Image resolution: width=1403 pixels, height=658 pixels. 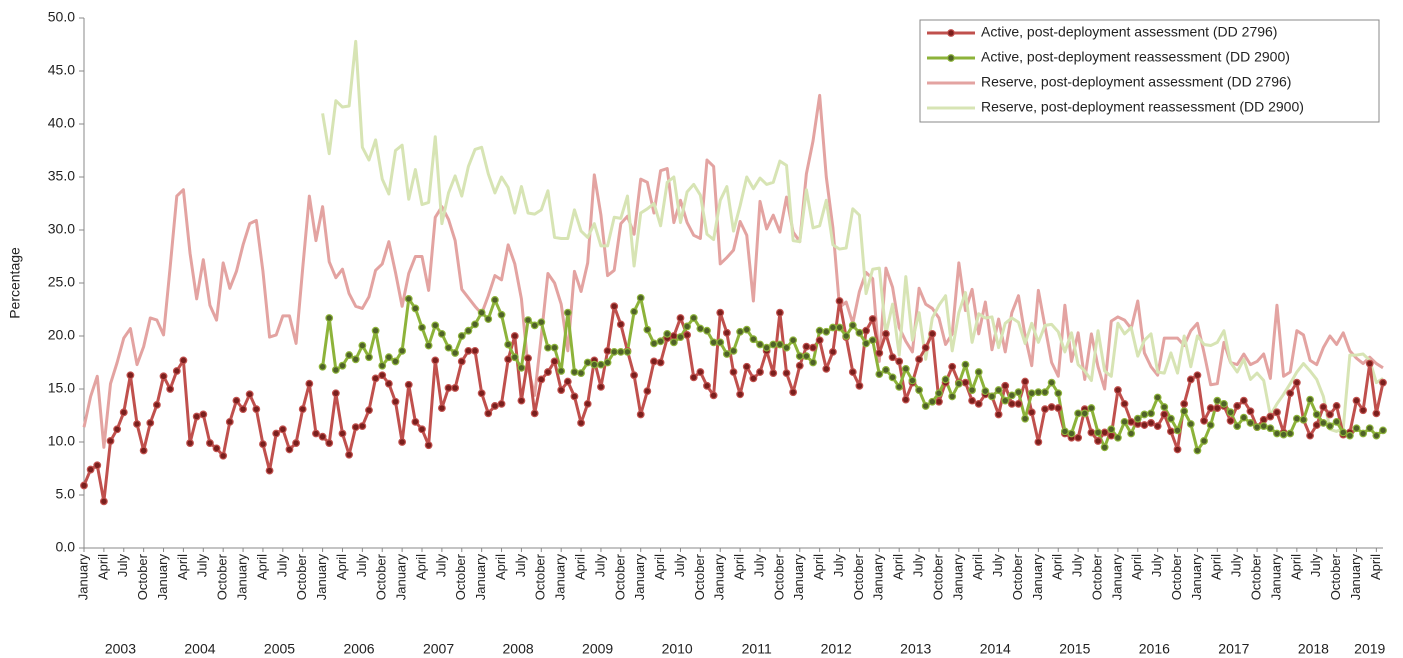 What do you see at coordinates (995, 649) in the screenshot?
I see `year-label: 2014` at bounding box center [995, 649].